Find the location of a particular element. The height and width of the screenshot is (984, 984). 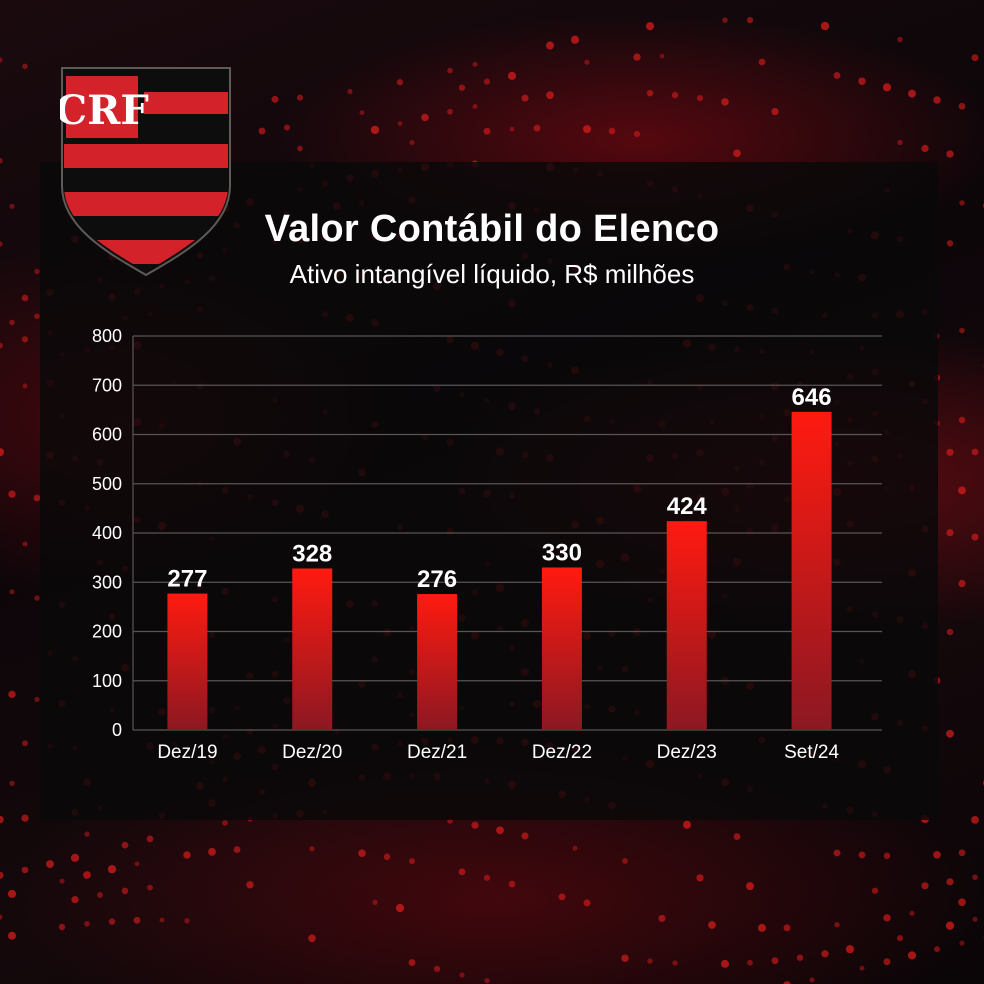

y-tick-label: 500 is located at coordinates (107, 484).